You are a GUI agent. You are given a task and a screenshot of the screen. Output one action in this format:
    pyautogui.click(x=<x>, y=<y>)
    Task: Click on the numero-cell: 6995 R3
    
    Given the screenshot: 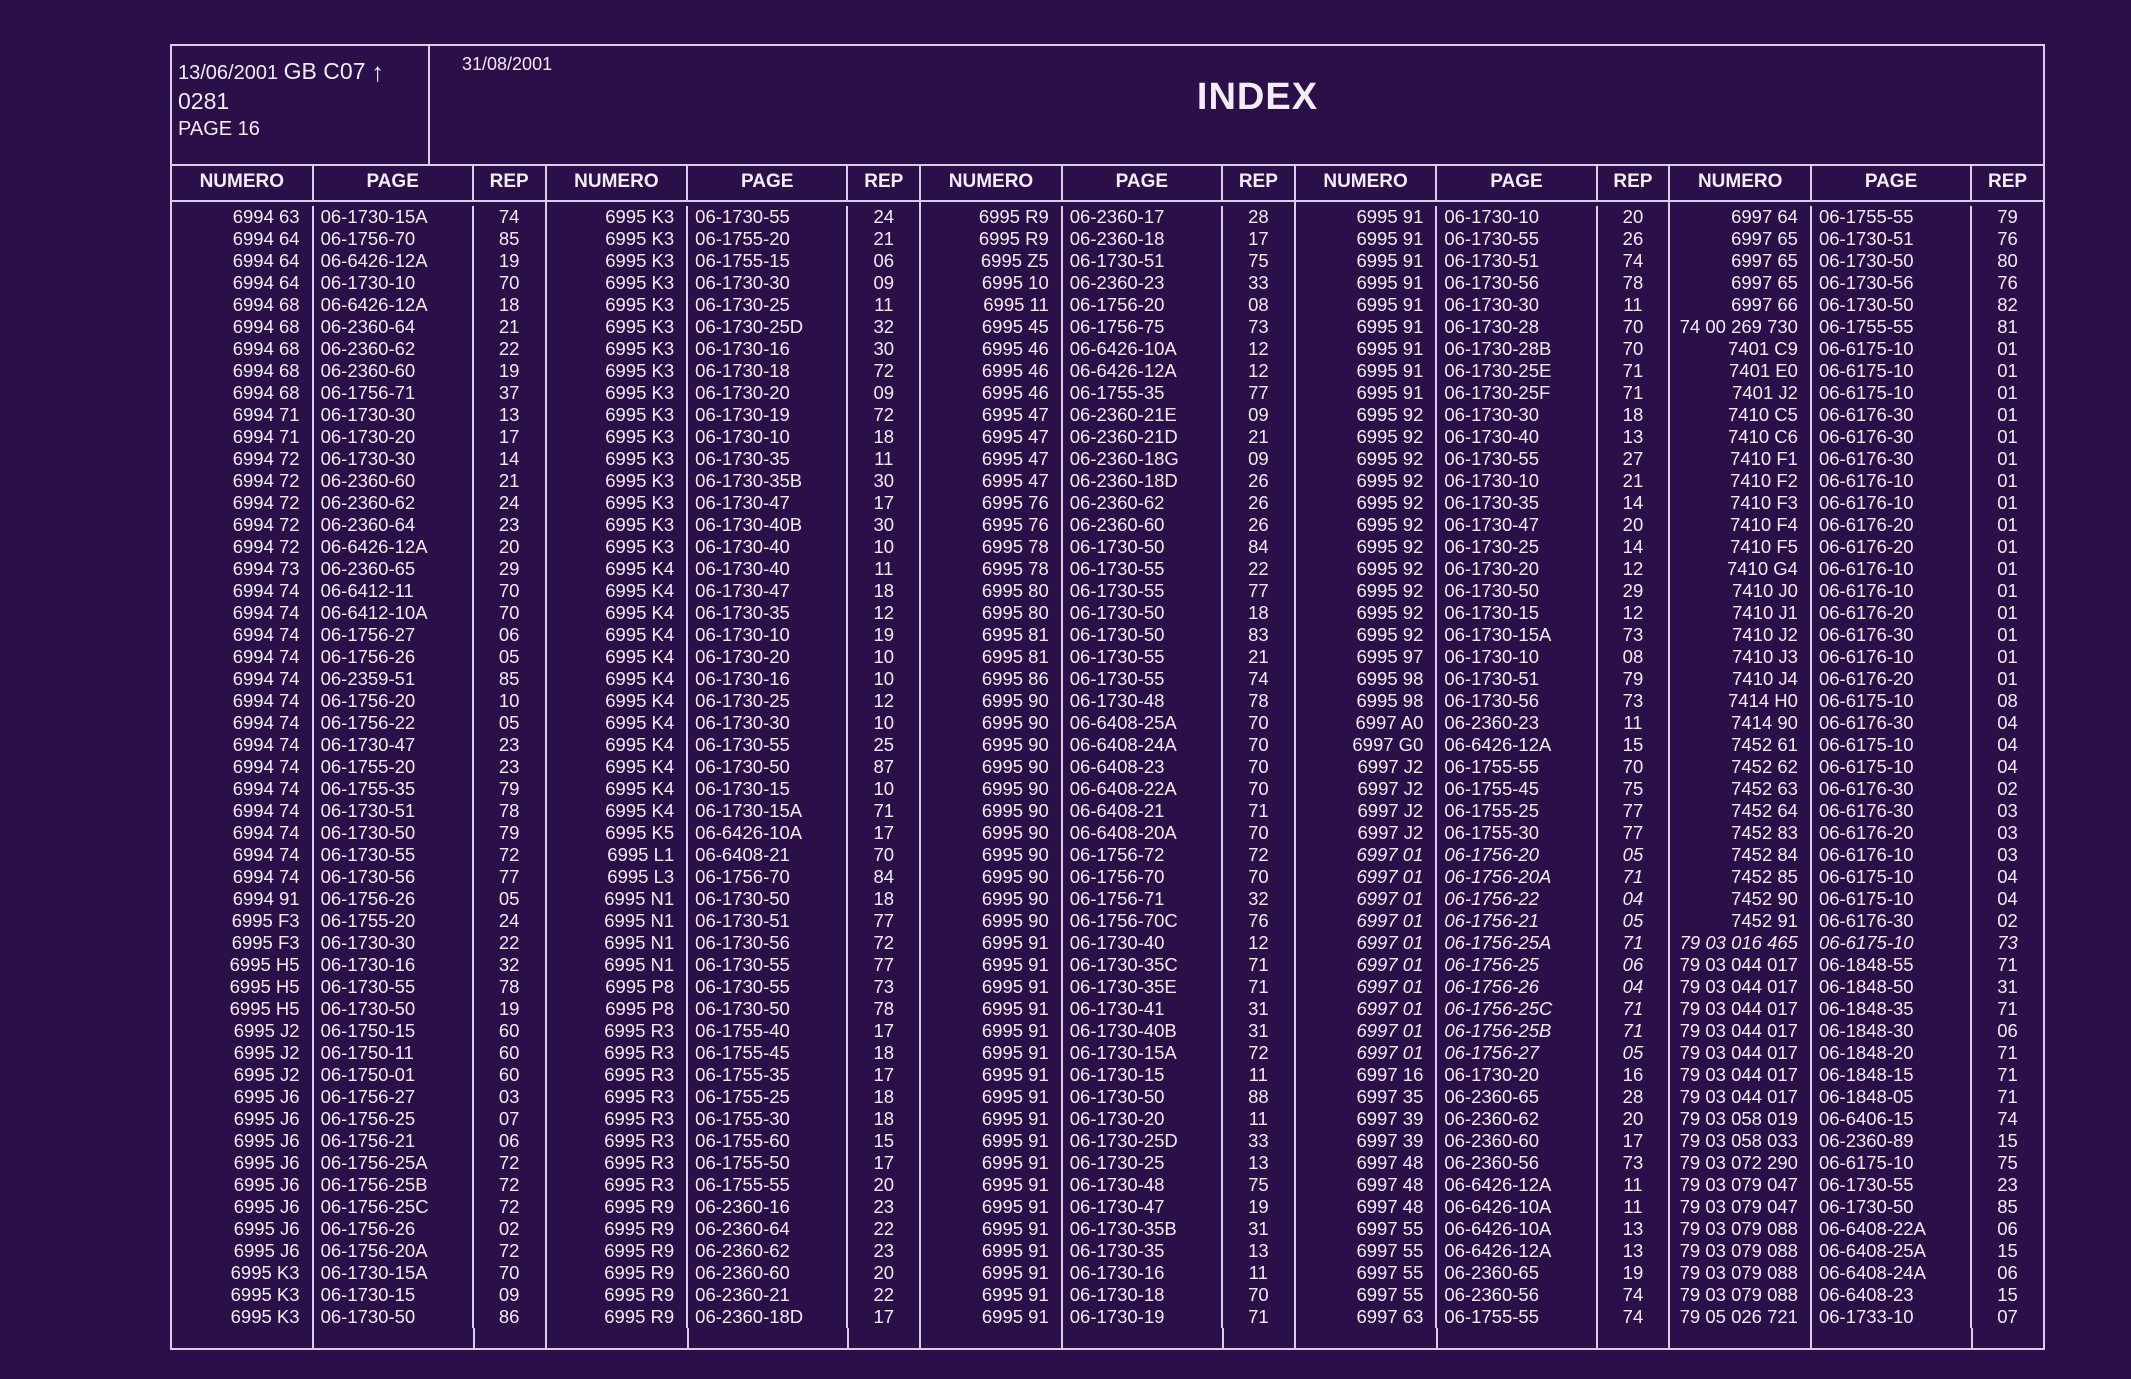 What is the action you would take?
    pyautogui.click(x=618, y=1119)
    